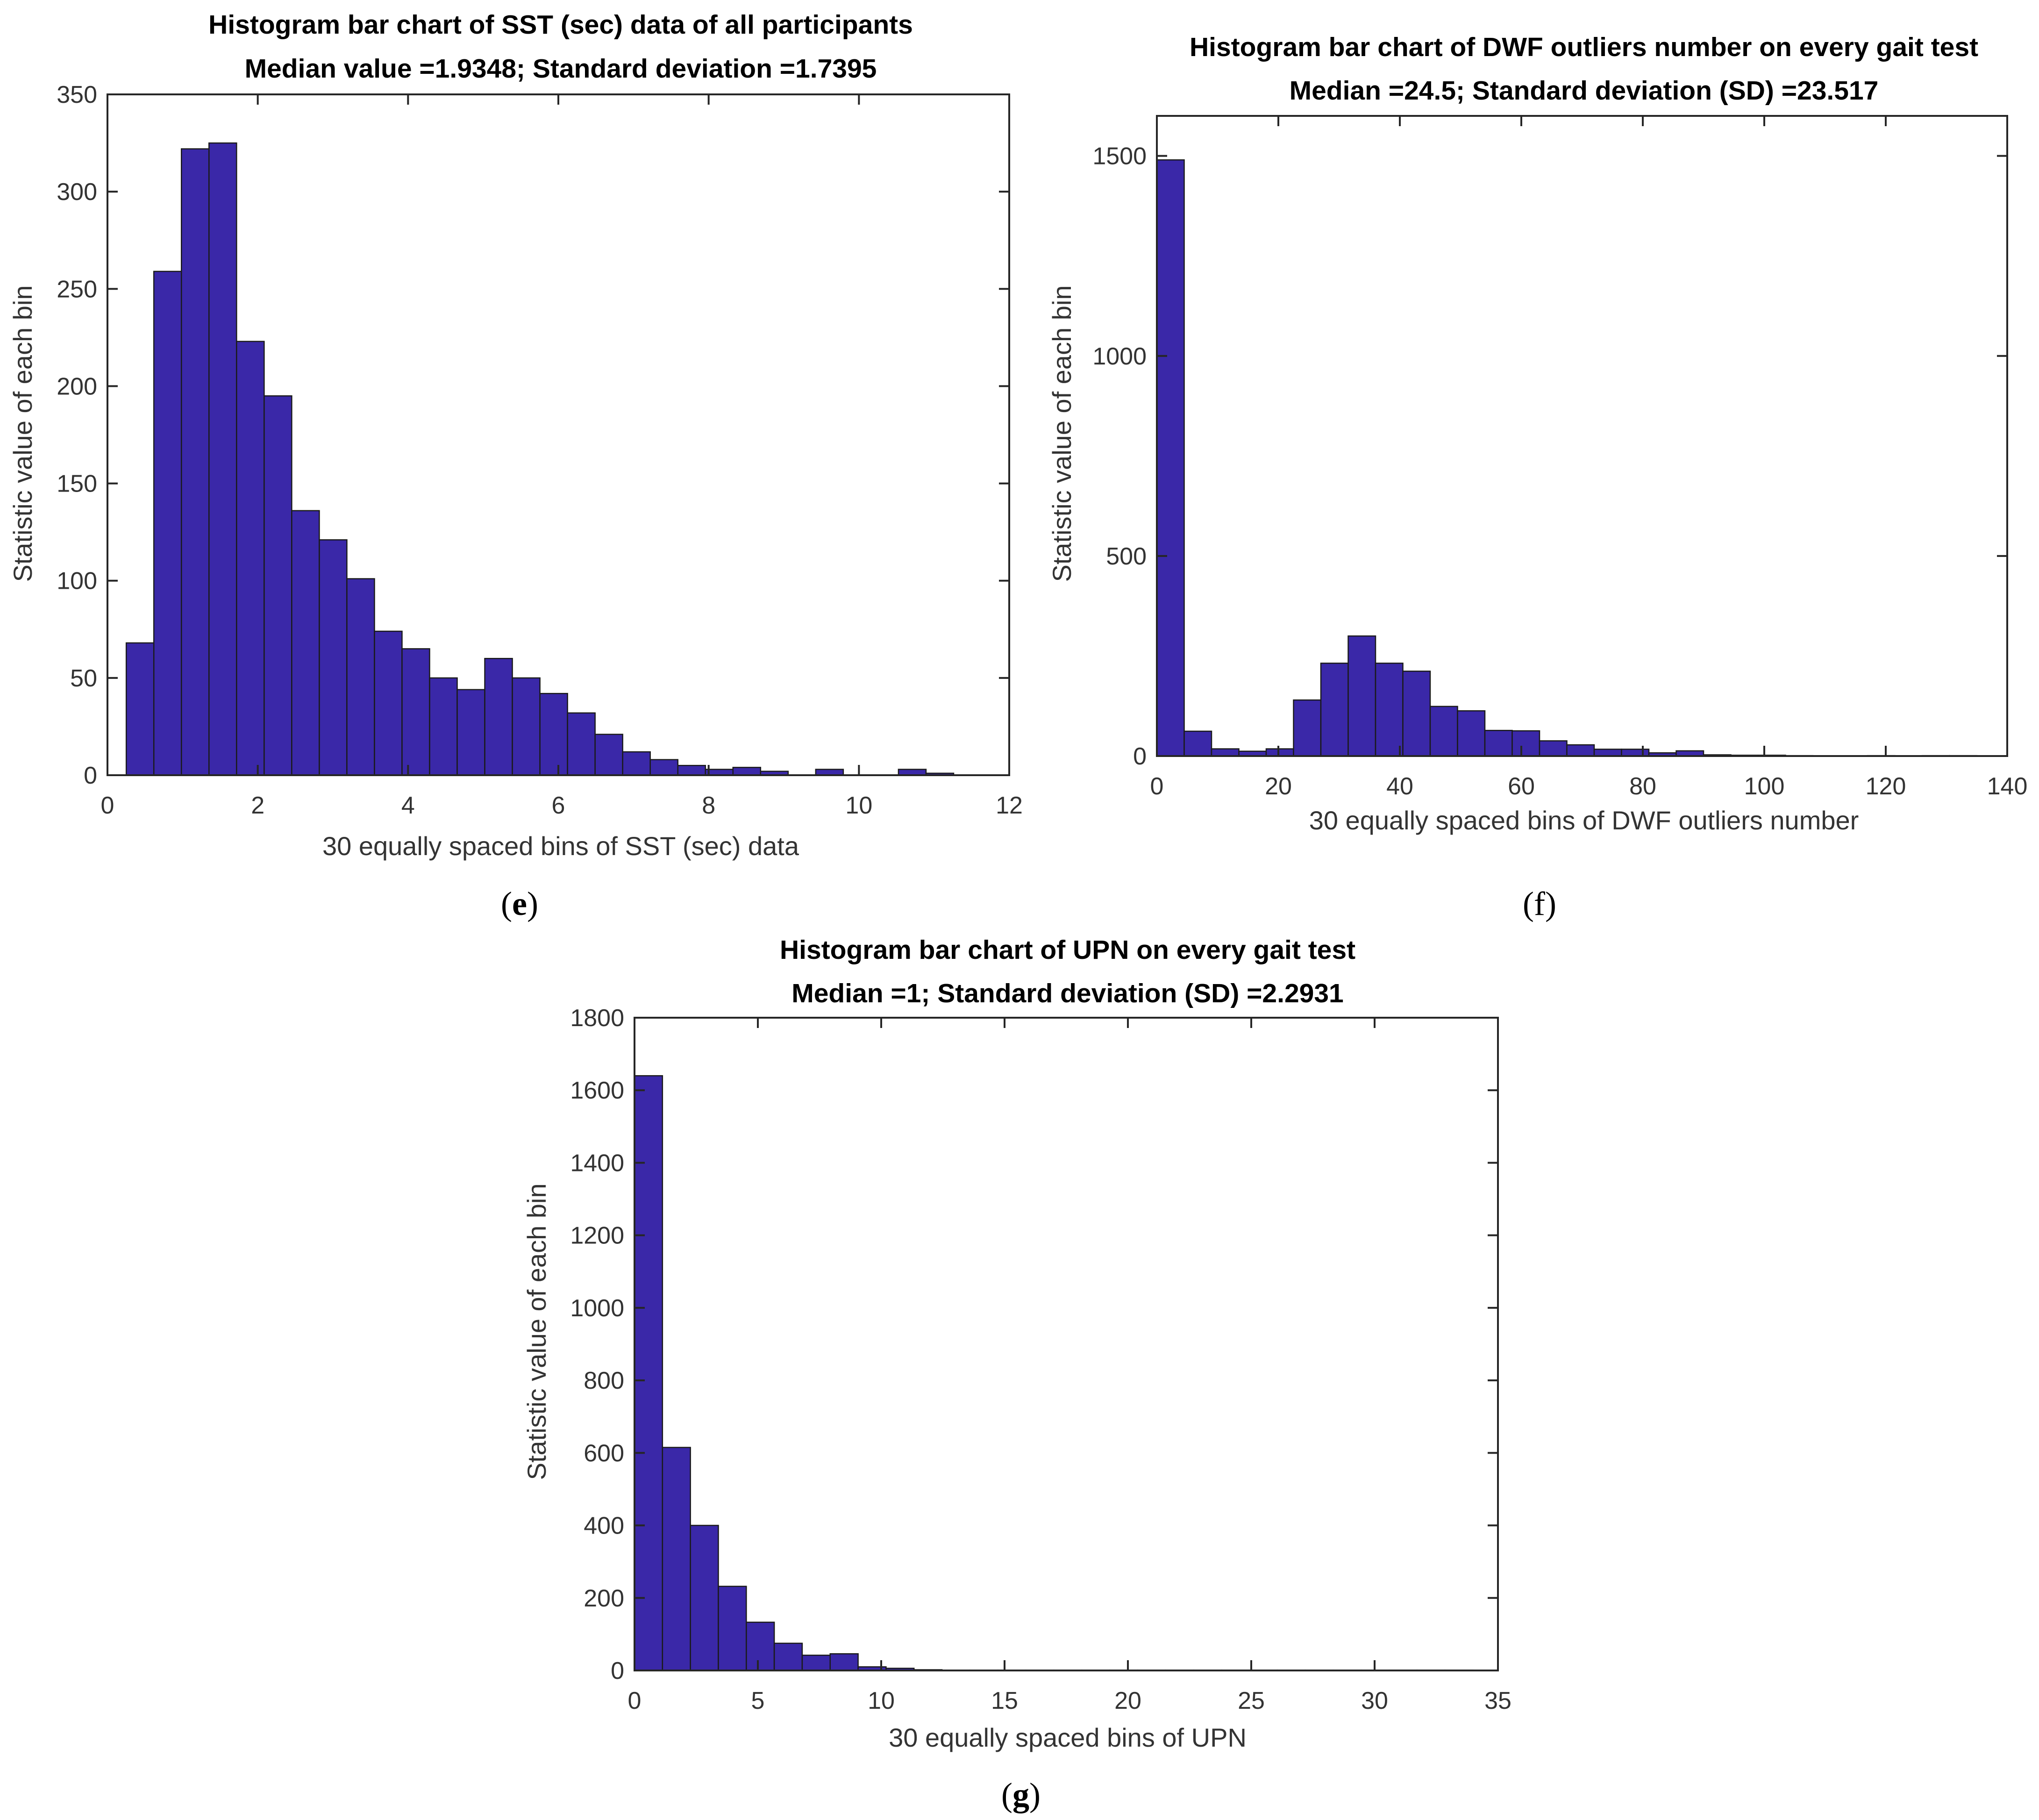  What do you see at coordinates (91, 775) in the screenshot?
I see `y-tick-label-sst: 0` at bounding box center [91, 775].